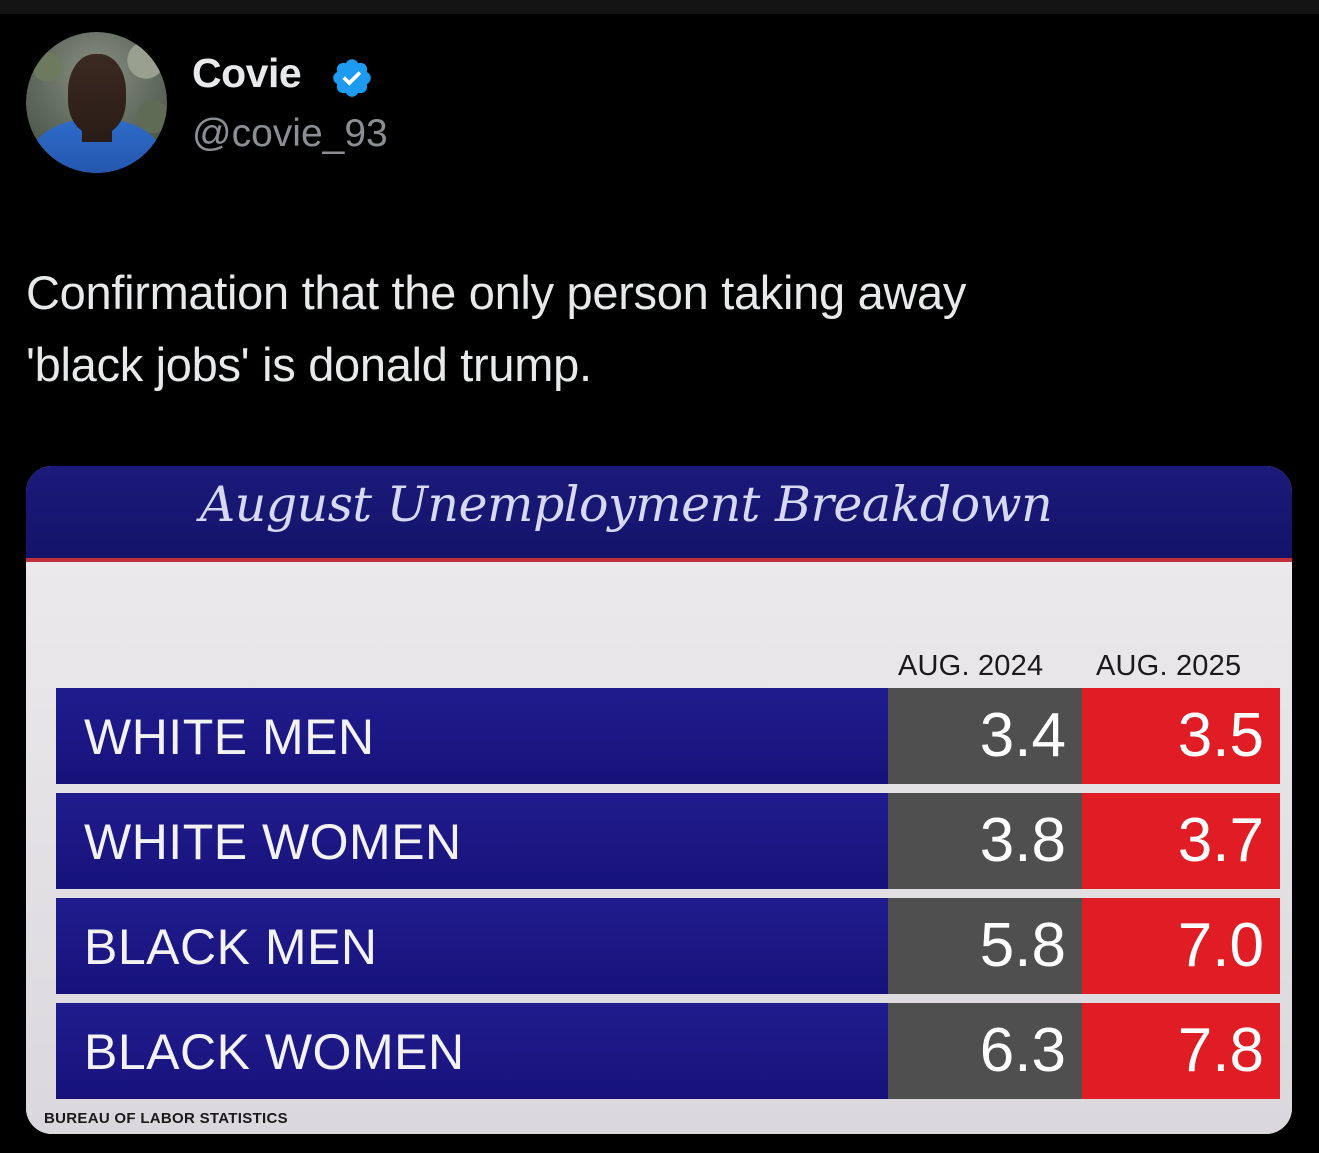  What do you see at coordinates (1022, 735) in the screenshot?
I see `value-2024: 3.4` at bounding box center [1022, 735].